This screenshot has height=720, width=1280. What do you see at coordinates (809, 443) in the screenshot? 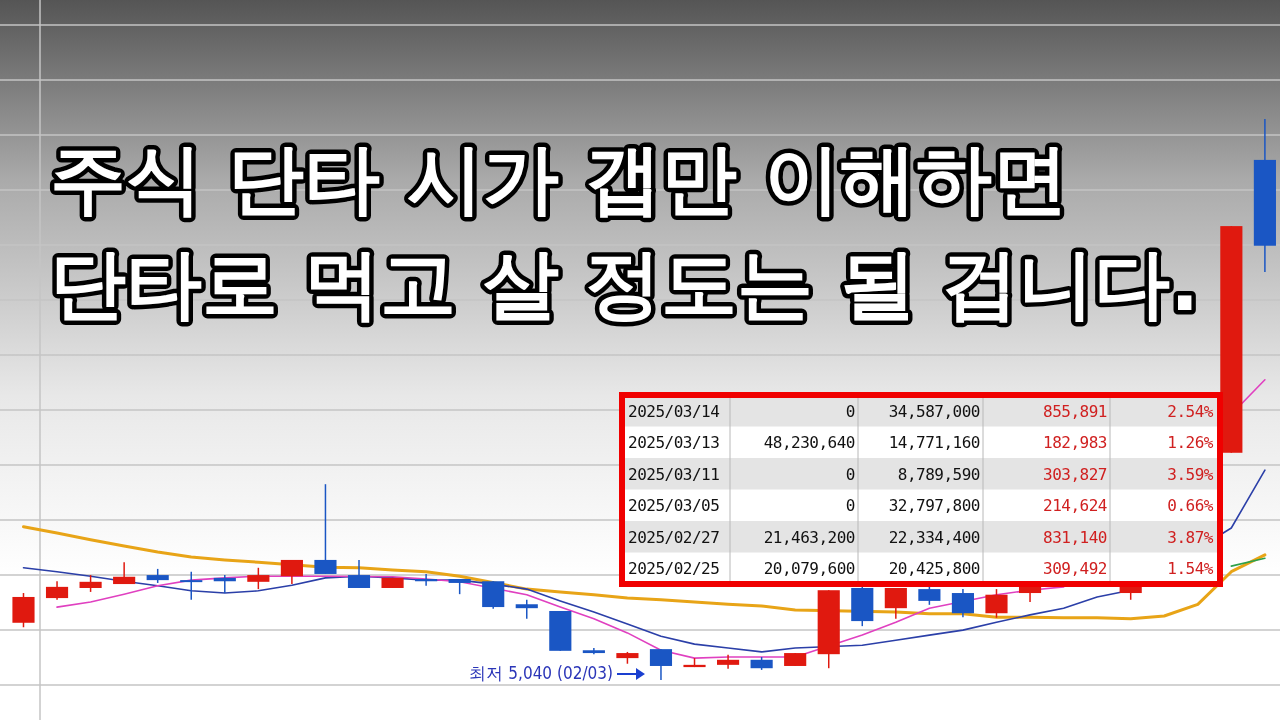
I see `annotation: 48,230,640` at bounding box center [809, 443].